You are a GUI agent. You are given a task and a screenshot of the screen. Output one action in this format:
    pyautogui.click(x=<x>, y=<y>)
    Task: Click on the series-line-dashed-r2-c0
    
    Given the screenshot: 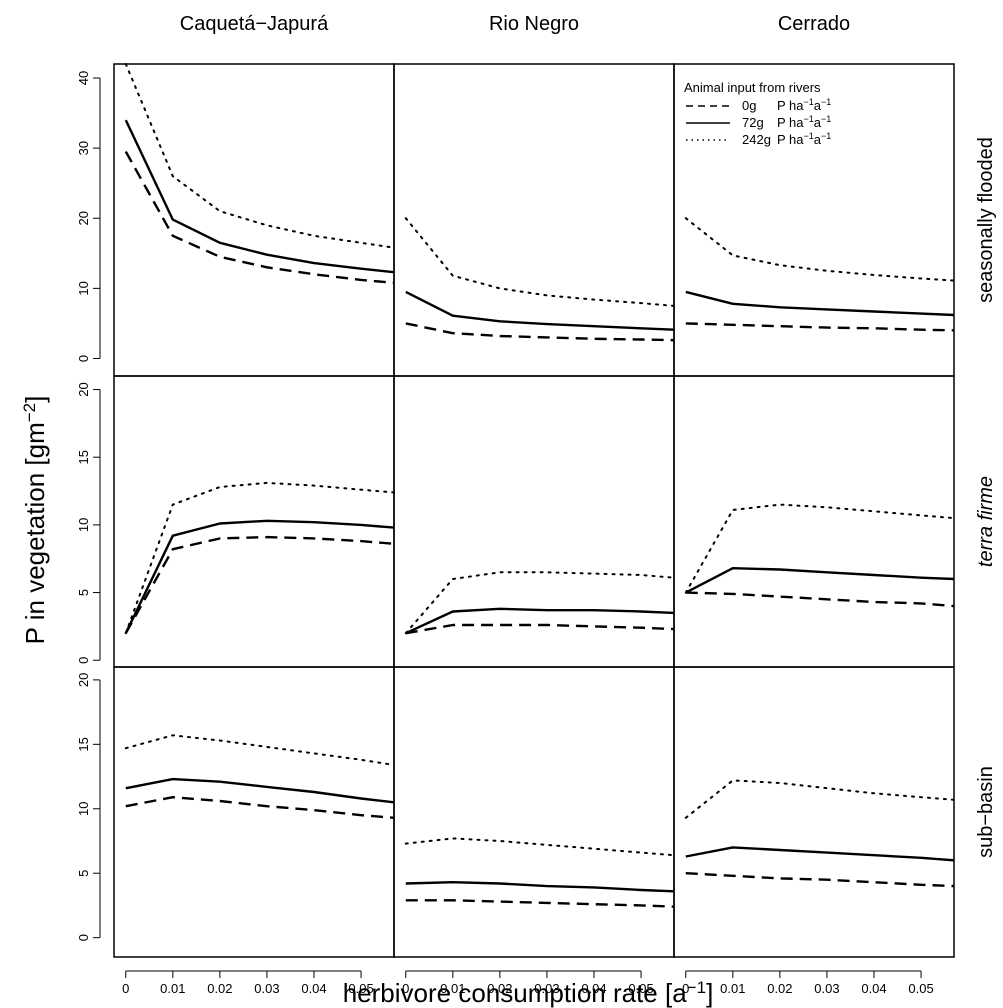 What is the action you would take?
    pyautogui.click(x=260, y=807)
    